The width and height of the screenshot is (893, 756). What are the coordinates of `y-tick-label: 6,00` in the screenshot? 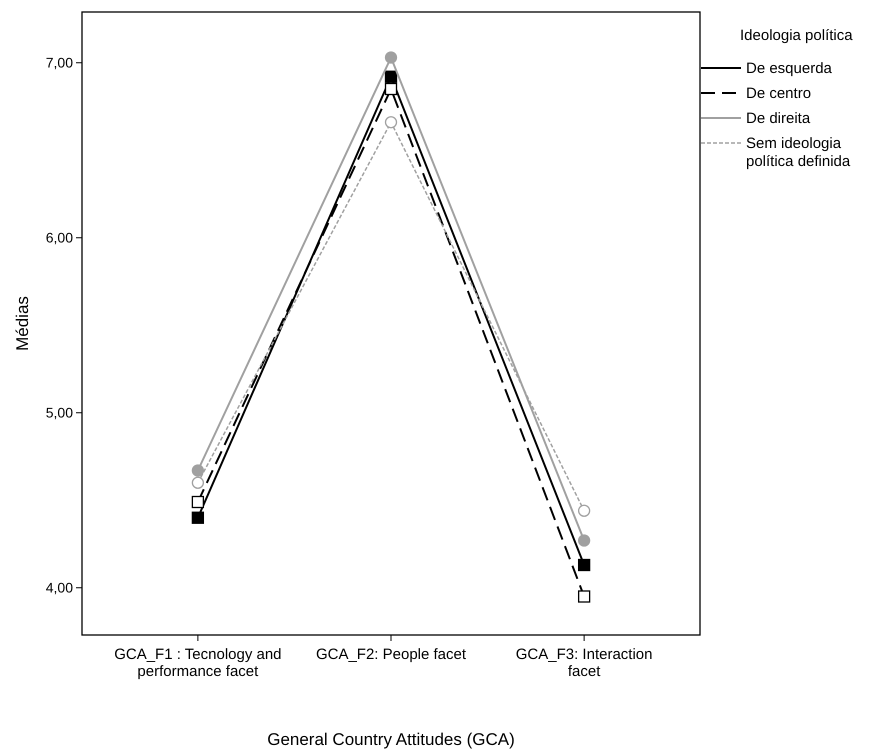 It's located at (60, 238).